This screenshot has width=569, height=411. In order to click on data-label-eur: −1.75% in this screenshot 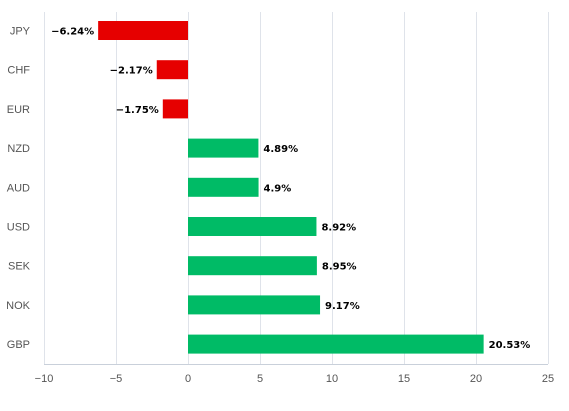, I will do `click(137, 110)`.